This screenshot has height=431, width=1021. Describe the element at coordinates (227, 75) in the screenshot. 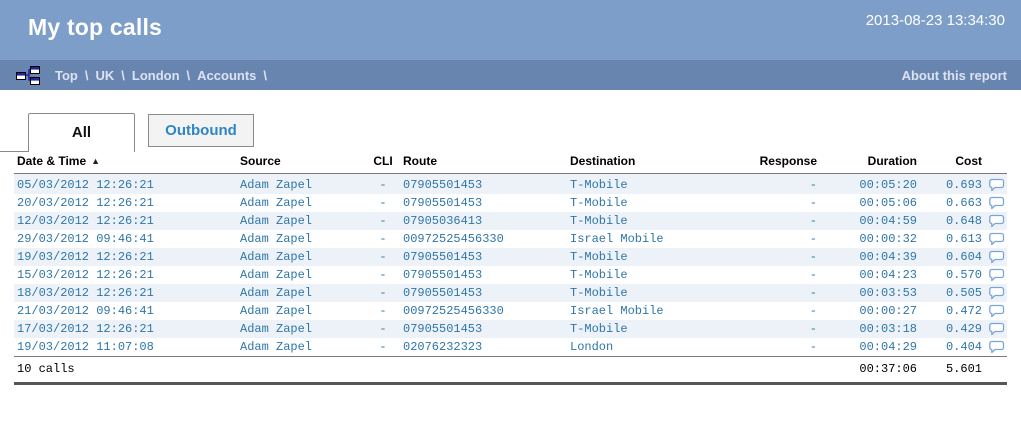

I see `breadcrumb-item-accounts: Accounts` at that location.